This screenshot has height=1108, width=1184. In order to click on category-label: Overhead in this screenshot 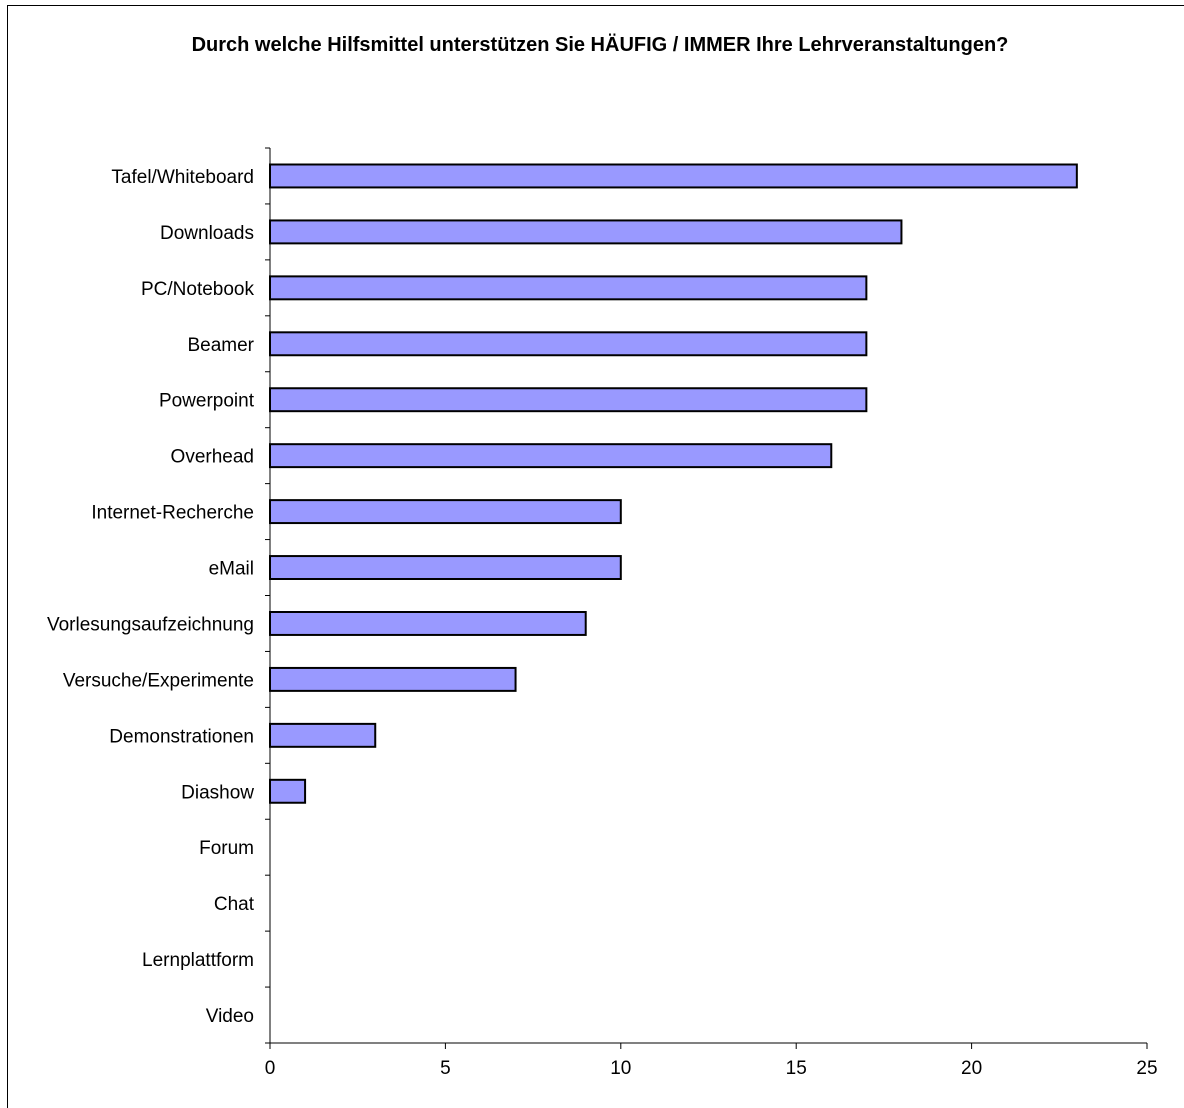, I will do `click(212, 457)`.